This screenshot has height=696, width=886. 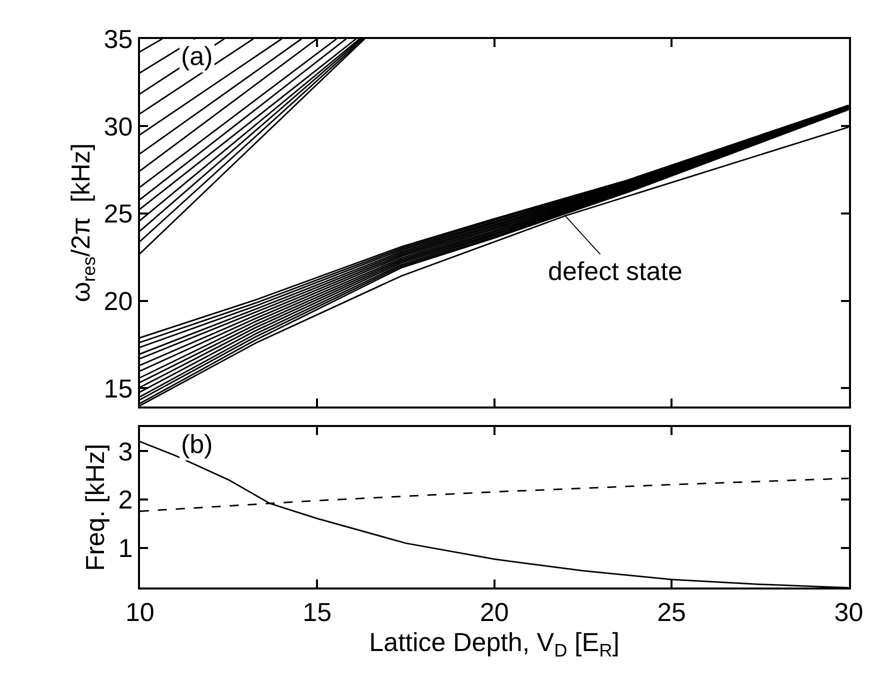 I want to click on y-tick-label: 30, so click(x=118, y=126).